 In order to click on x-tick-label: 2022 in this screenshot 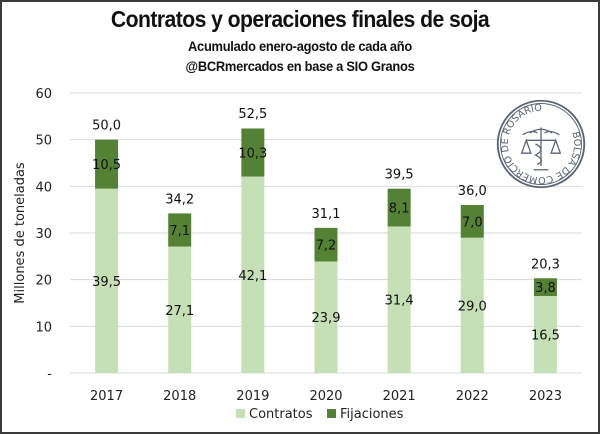, I will do `click(472, 396)`.